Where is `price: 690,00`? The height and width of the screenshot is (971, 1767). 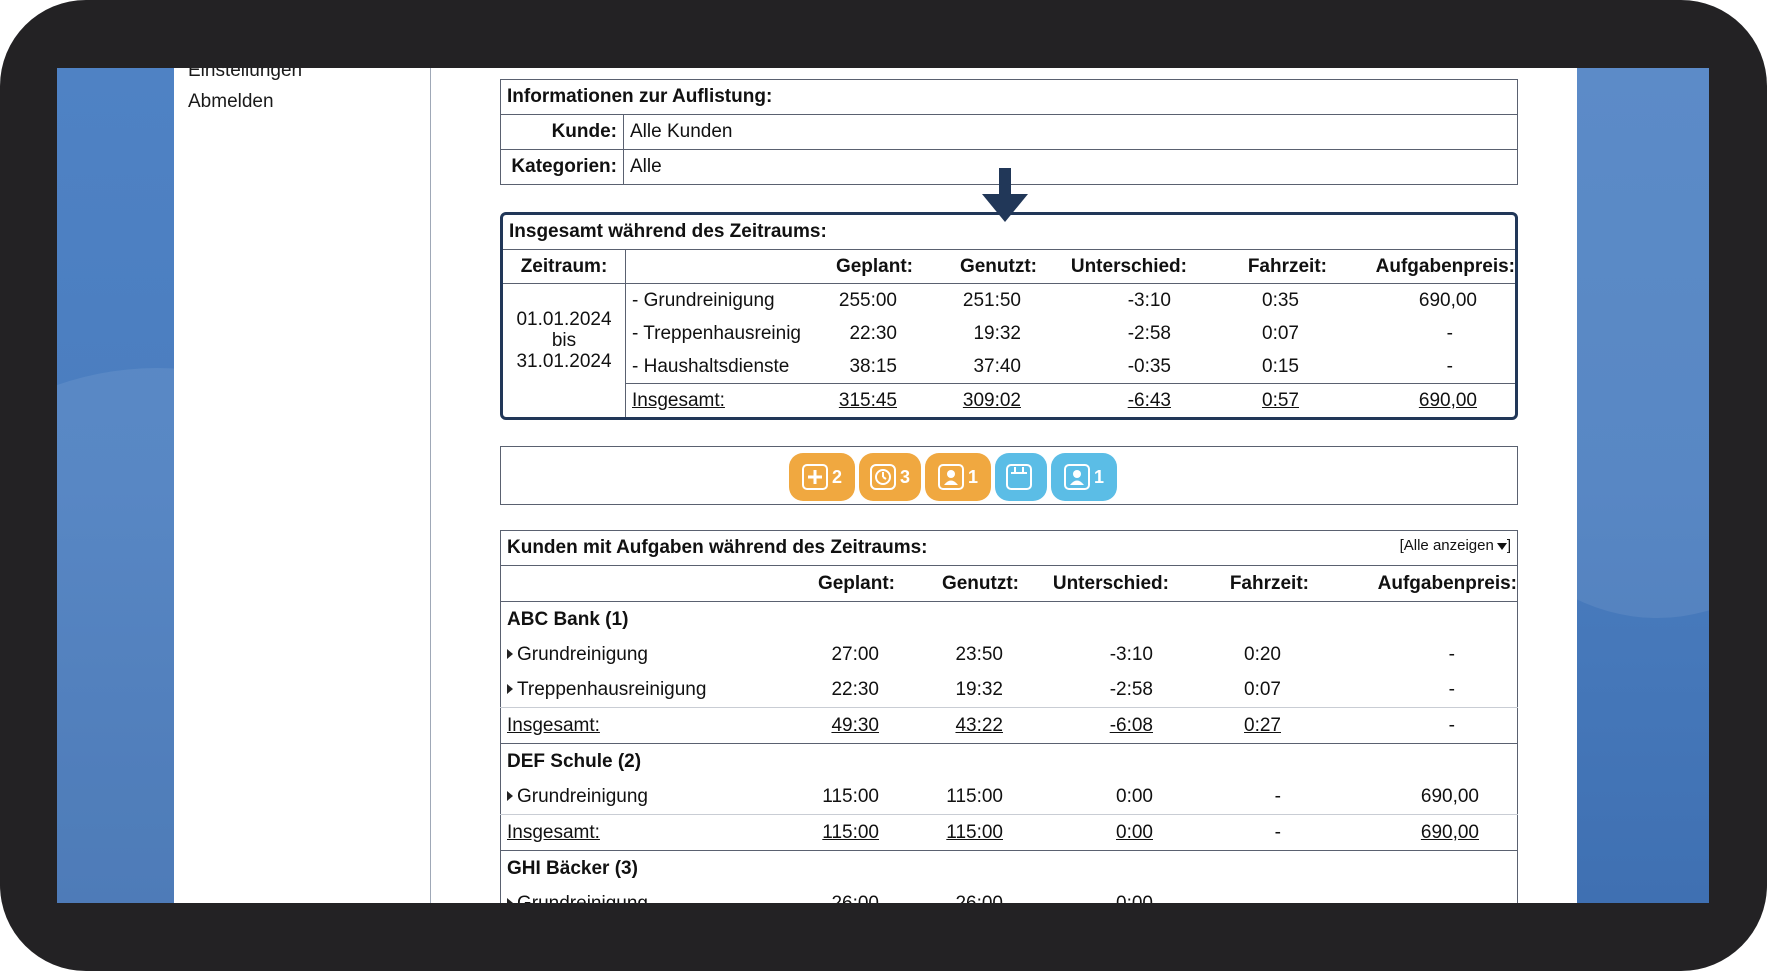 price: 690,00 is located at coordinates (1449, 796).